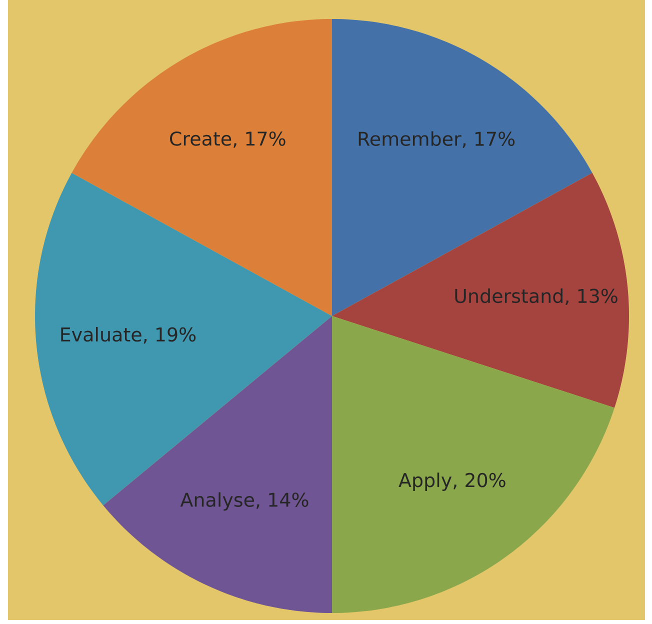 Image resolution: width=652 pixels, height=624 pixels. Describe the element at coordinates (170, 335) in the screenshot. I see `data-label: , 19%` at that location.